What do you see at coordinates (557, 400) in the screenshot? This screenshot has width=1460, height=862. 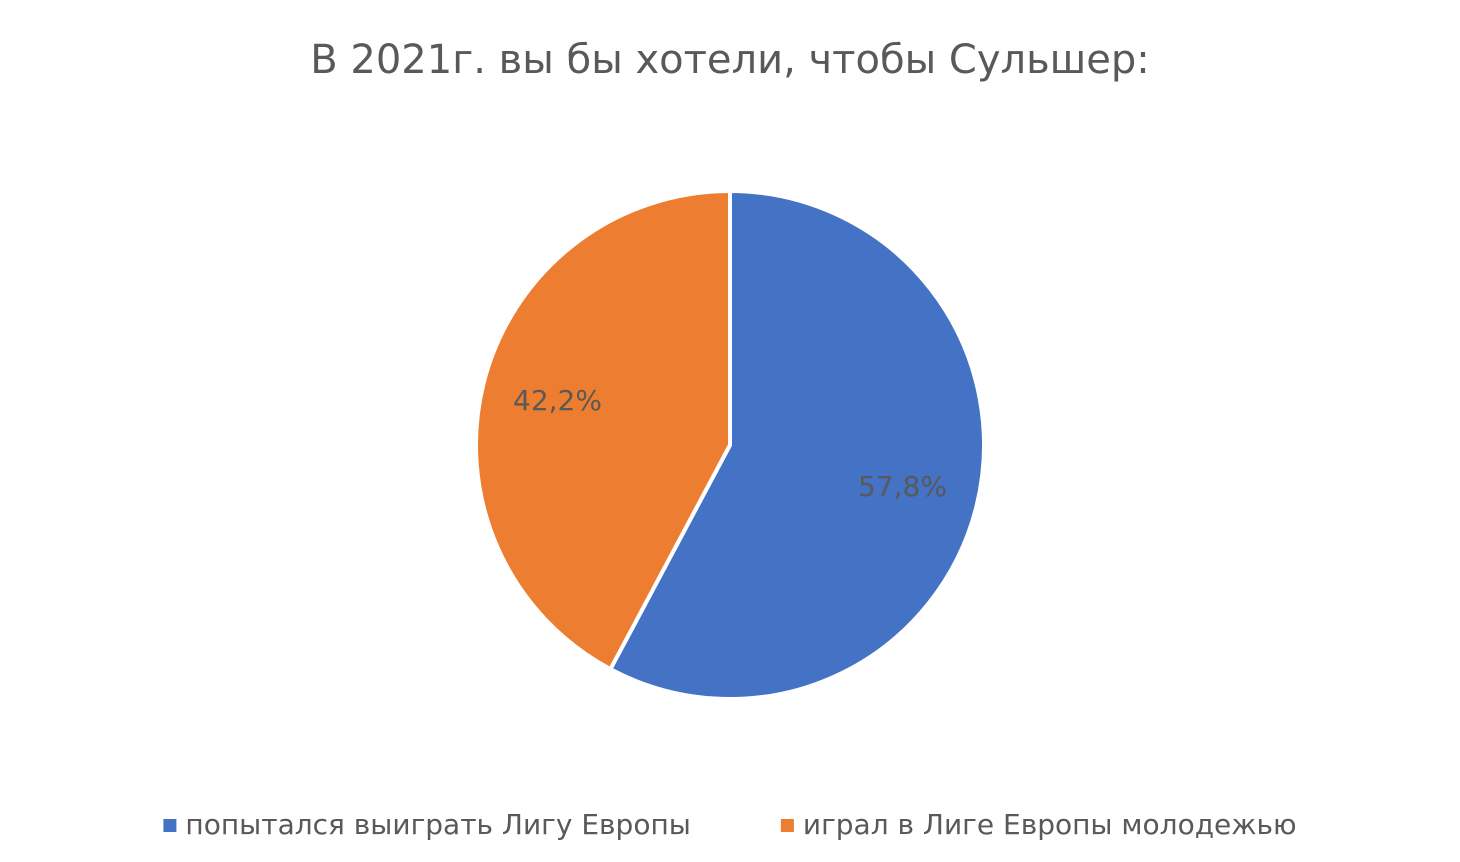 I see `data-label: 42,2%` at bounding box center [557, 400].